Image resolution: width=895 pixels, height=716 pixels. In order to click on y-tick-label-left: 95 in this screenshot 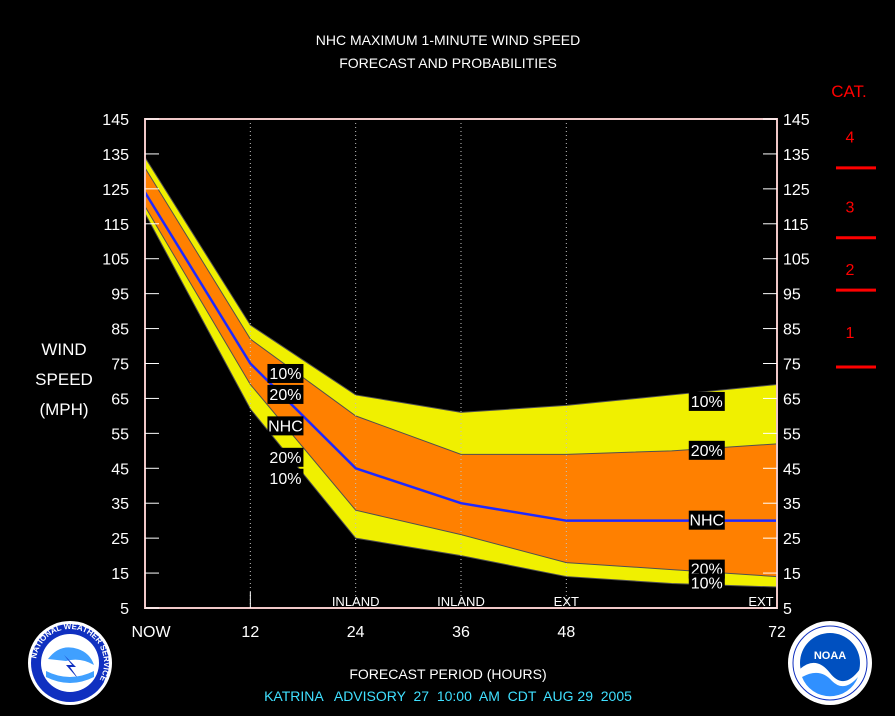, I will do `click(120, 295)`.